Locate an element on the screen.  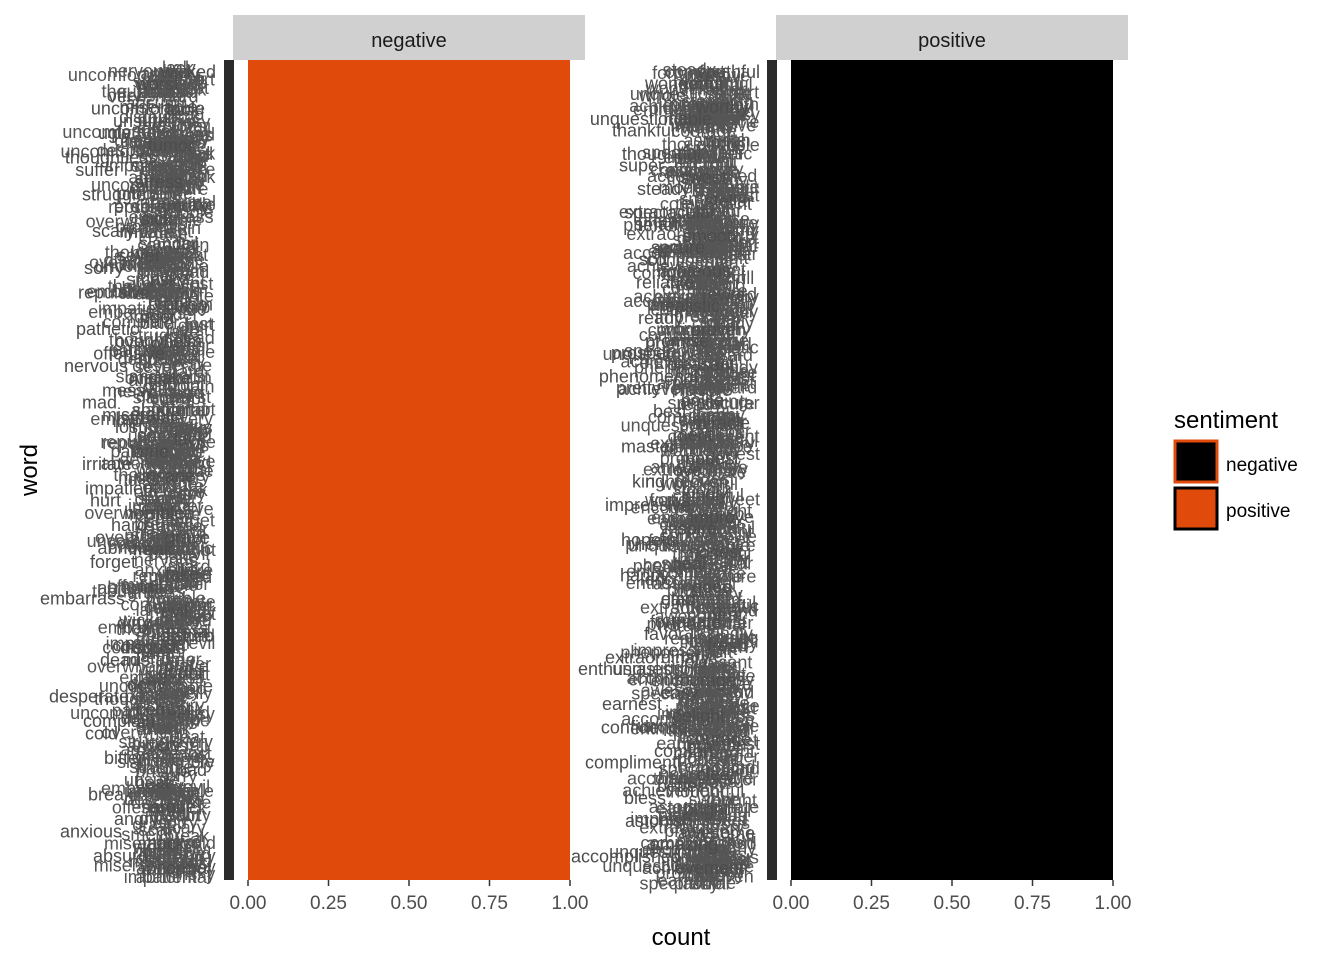
y-tick-label: promise is located at coordinates (688, 873).